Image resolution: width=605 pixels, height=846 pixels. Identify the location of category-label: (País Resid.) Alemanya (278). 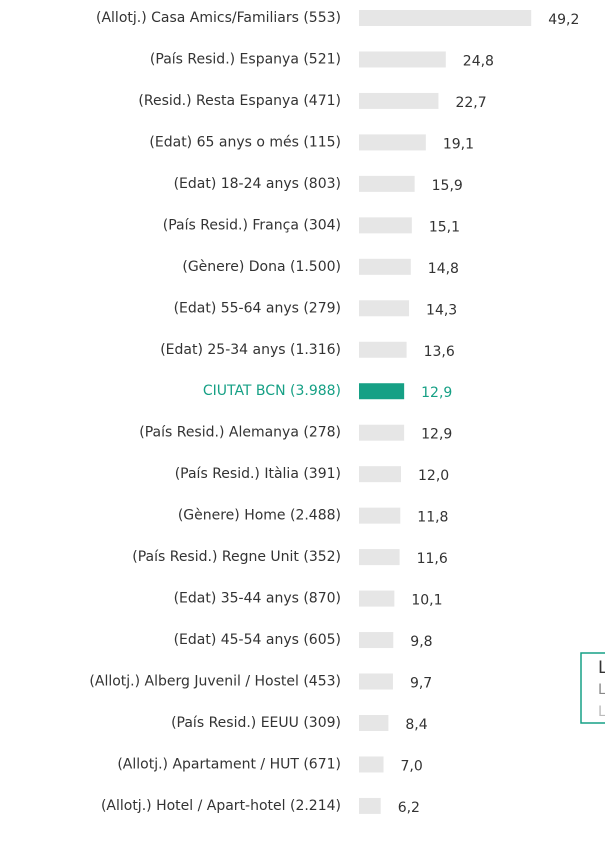
(240, 433).